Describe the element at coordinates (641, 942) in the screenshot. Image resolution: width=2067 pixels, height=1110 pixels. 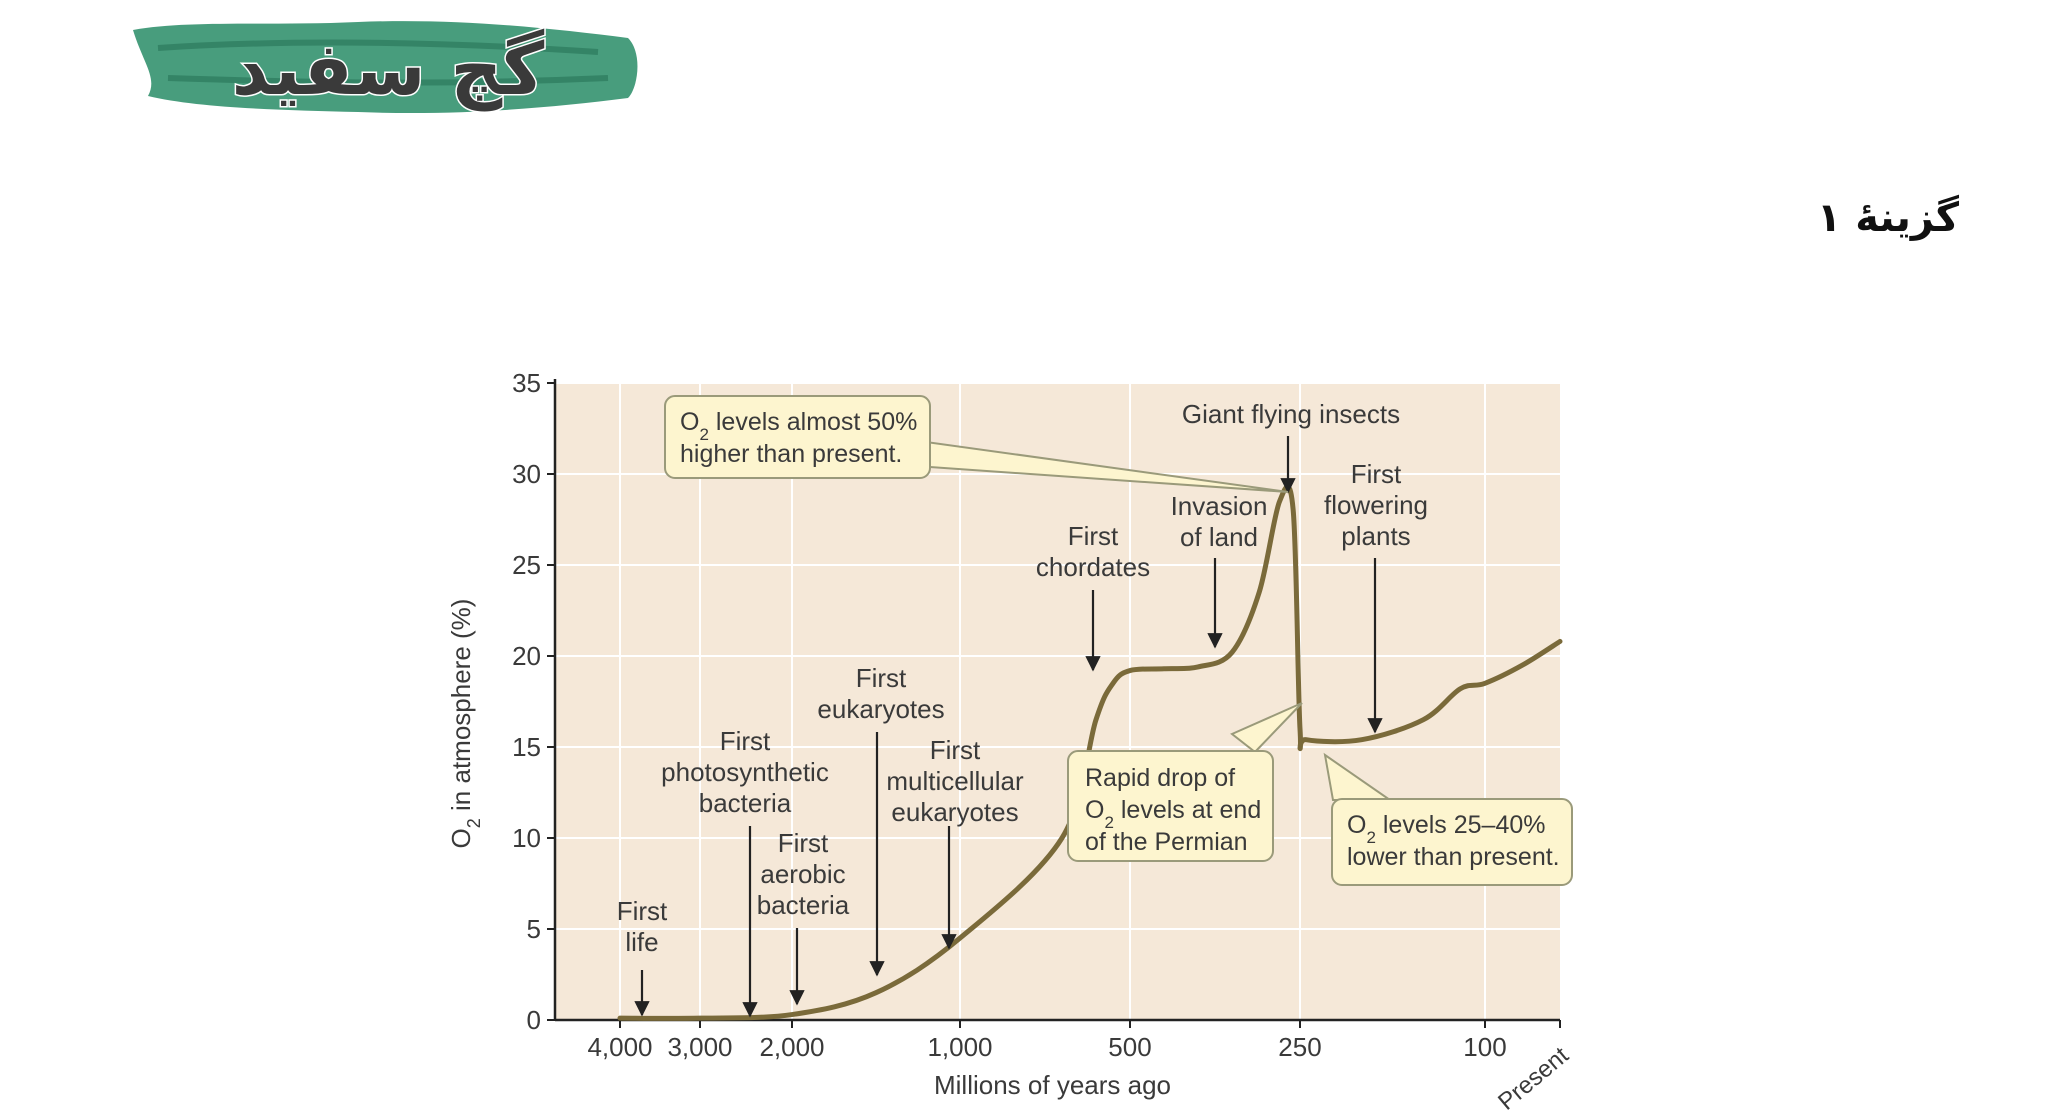
I see `event-label: life` at that location.